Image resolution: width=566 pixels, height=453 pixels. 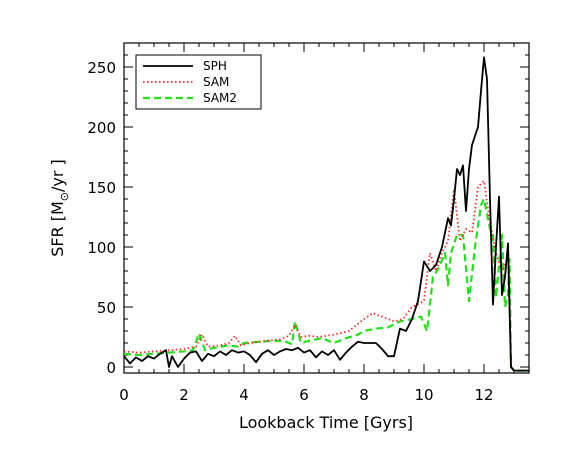 I want to click on y-tick-label: 200, so click(x=101, y=128).